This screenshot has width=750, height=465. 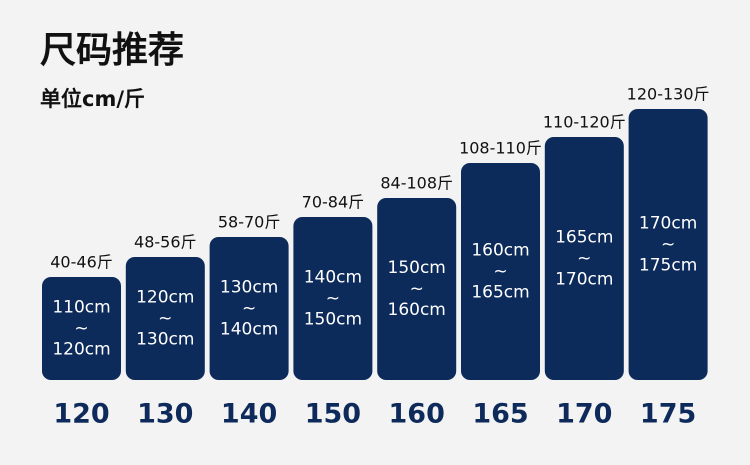 I want to click on height-from: 140cm, so click(x=333, y=278).